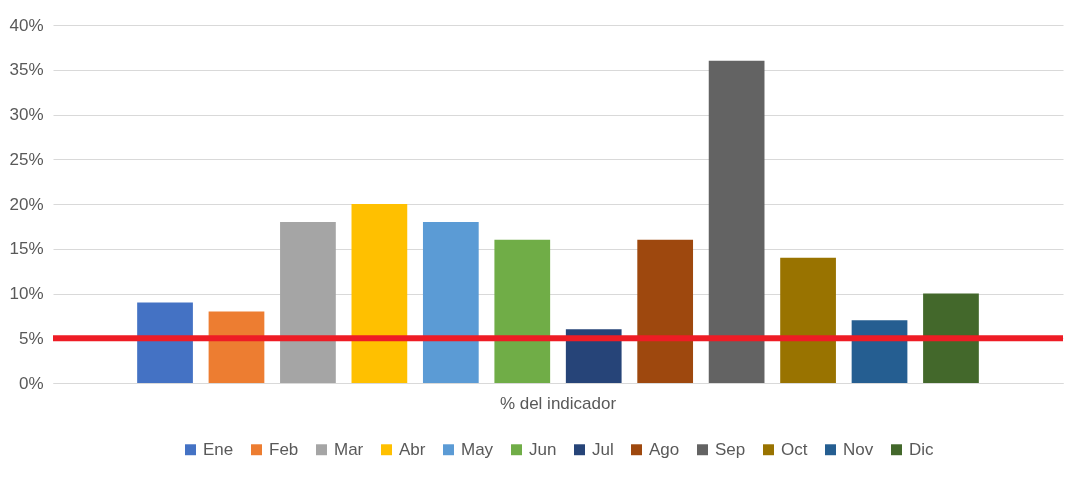  What do you see at coordinates (26, 249) in the screenshot?
I see `y-tick-label: 15%` at bounding box center [26, 249].